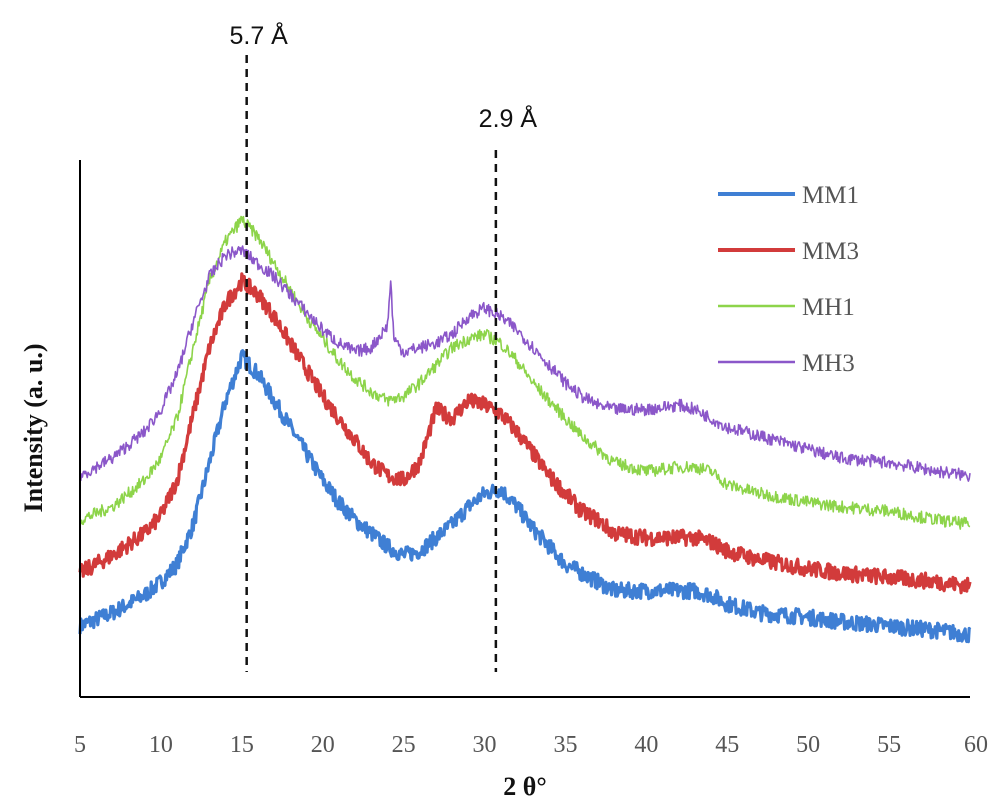  What do you see at coordinates (258, 35) in the screenshot?
I see `reference-line-label-1: 5.7 Å` at bounding box center [258, 35].